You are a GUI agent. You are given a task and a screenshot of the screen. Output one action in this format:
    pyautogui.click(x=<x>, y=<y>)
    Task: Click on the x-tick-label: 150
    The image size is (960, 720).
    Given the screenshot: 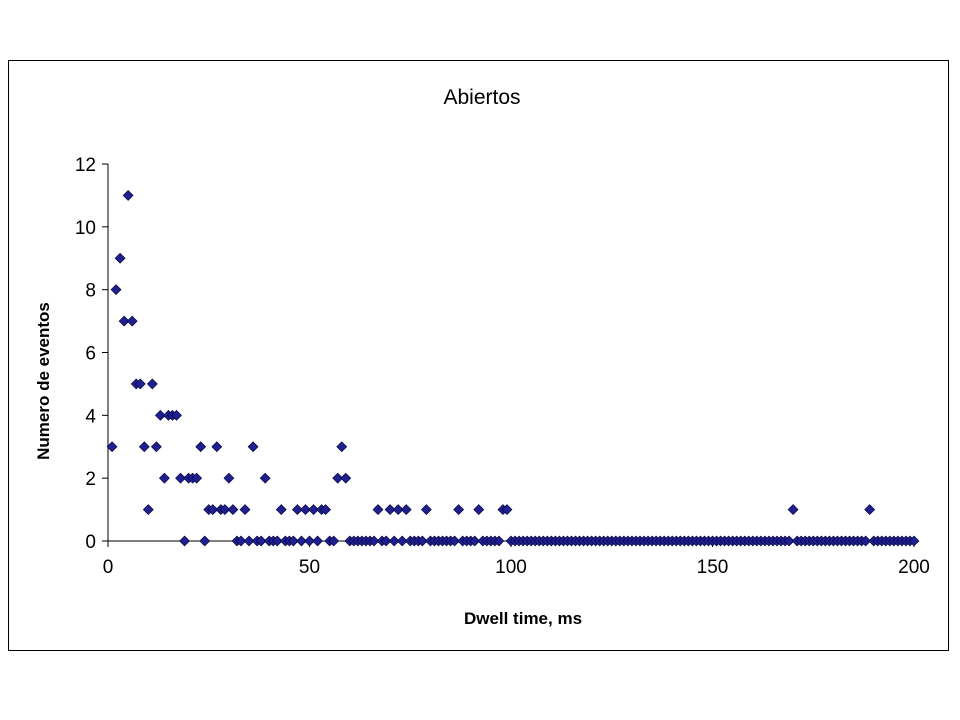 What is the action you would take?
    pyautogui.click(x=713, y=567)
    